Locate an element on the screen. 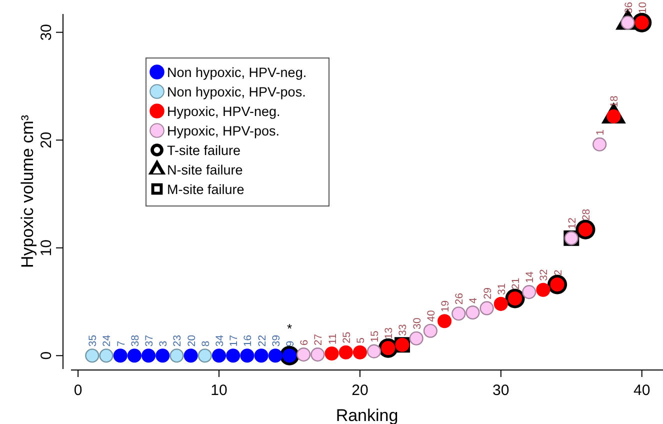  x-tick-label: 10 is located at coordinates (219, 390).